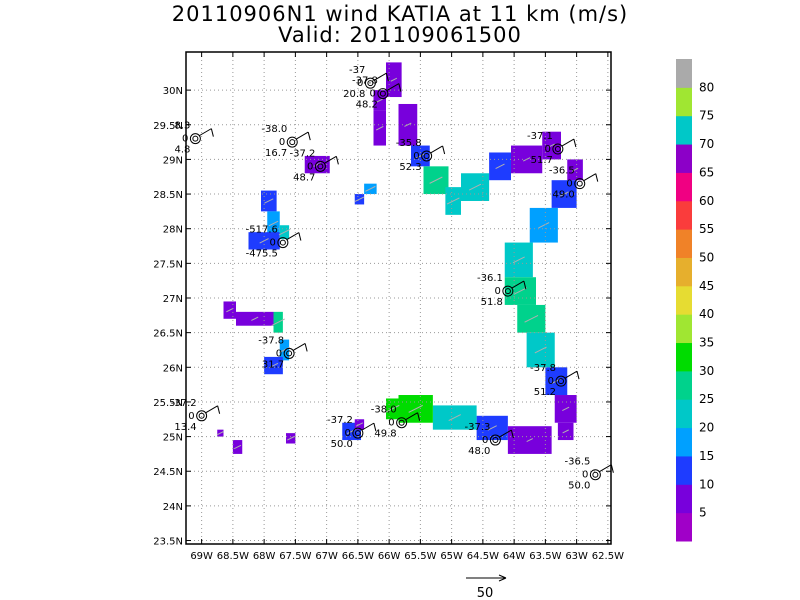 The width and height of the screenshot is (800, 600). What do you see at coordinates (168, 542) in the screenshot?
I see `y-tick-label: 23.5N` at bounding box center [168, 542].